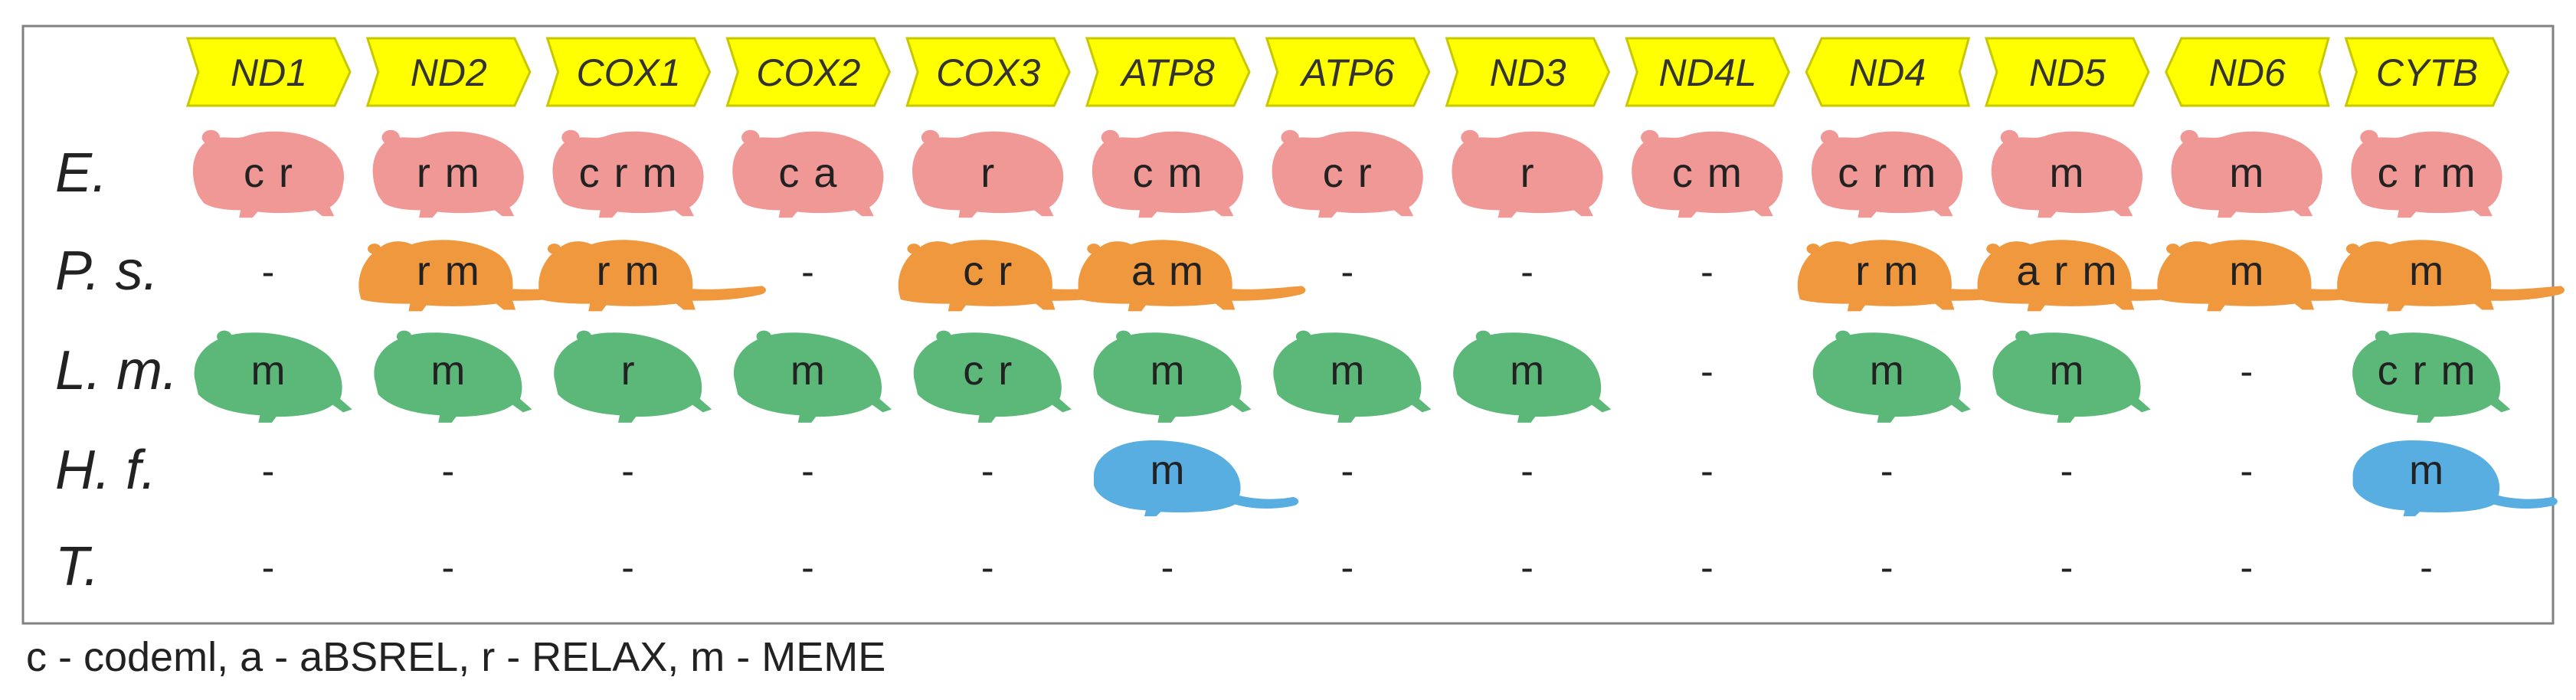 The width and height of the screenshot is (2576, 700). I want to click on gene-arrow-nd4l: ND4L, so click(1707, 72).